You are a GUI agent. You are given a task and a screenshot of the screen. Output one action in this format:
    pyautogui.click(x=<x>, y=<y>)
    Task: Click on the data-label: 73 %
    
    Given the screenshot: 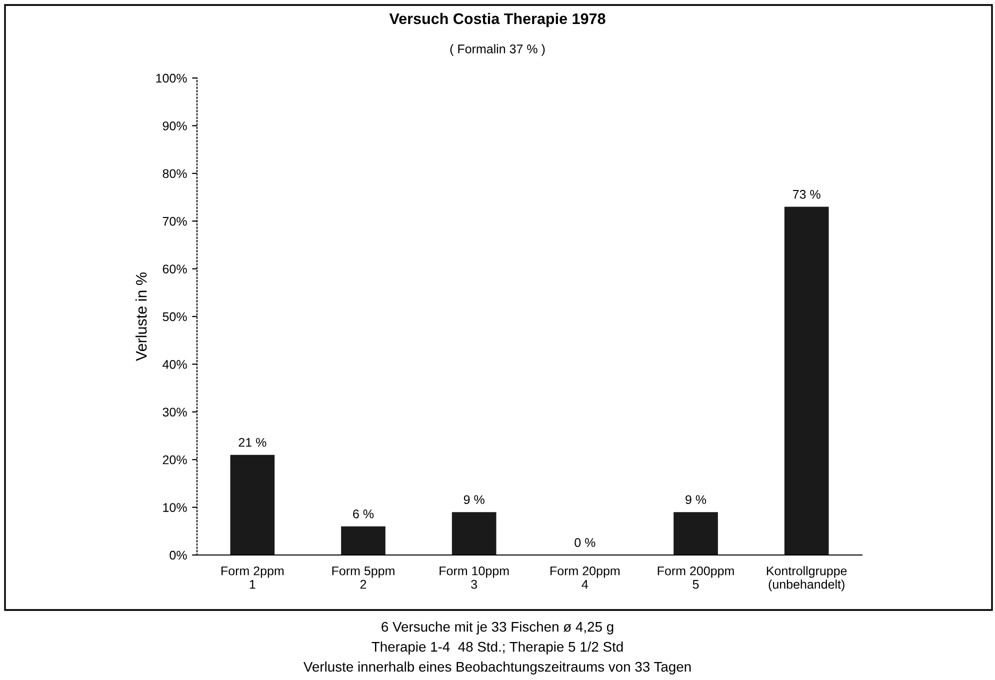 What is the action you would take?
    pyautogui.click(x=806, y=194)
    